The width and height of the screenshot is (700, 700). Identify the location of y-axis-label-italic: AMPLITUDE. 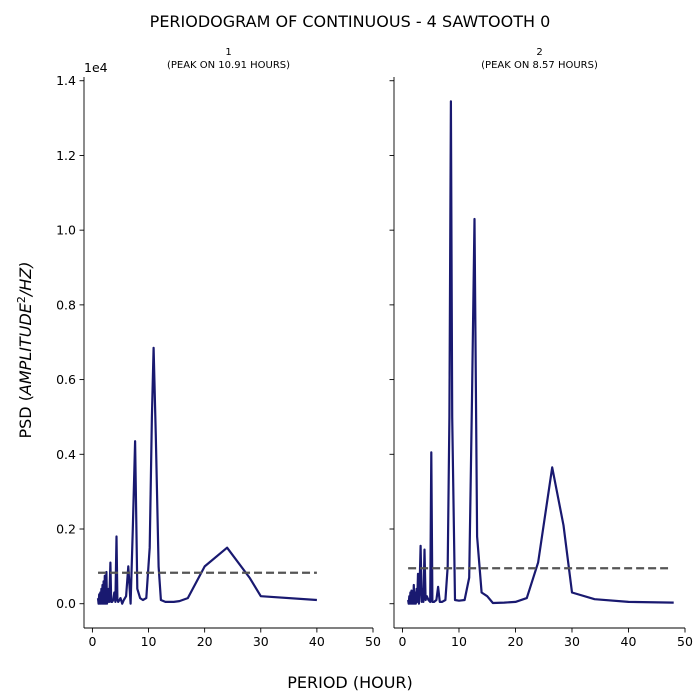
(26, 349).